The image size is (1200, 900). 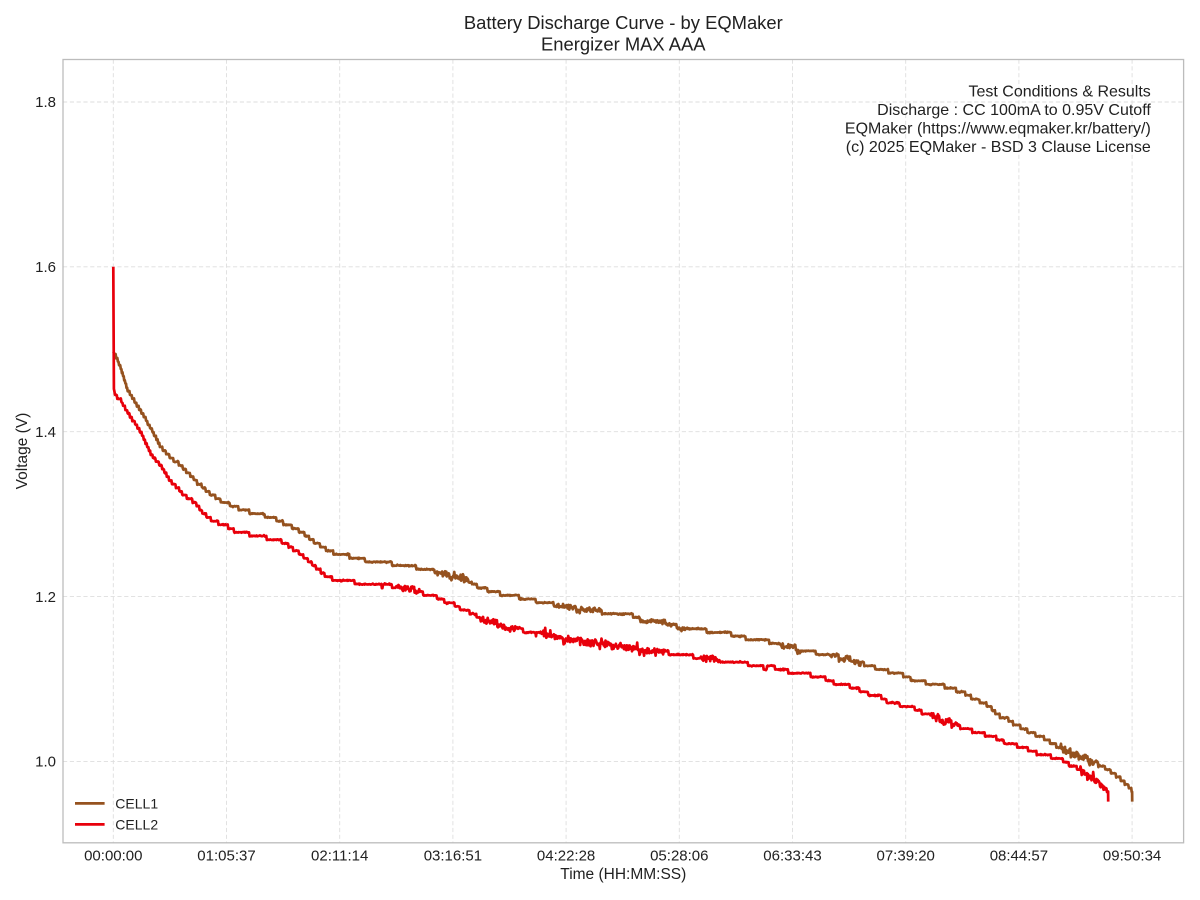 I want to click on svg-text: 08:44:57, so click(x=1019, y=855).